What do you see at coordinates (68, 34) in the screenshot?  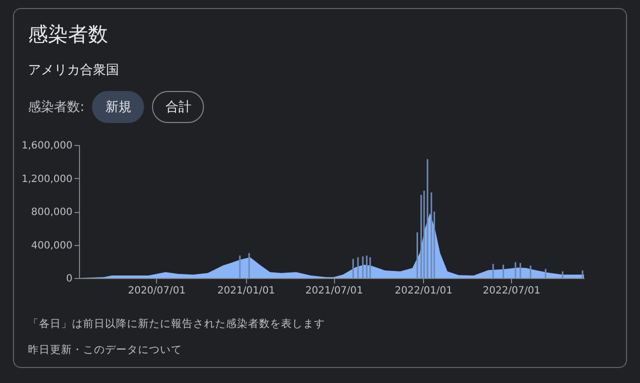 I see `chart-title: 感染者数` at bounding box center [68, 34].